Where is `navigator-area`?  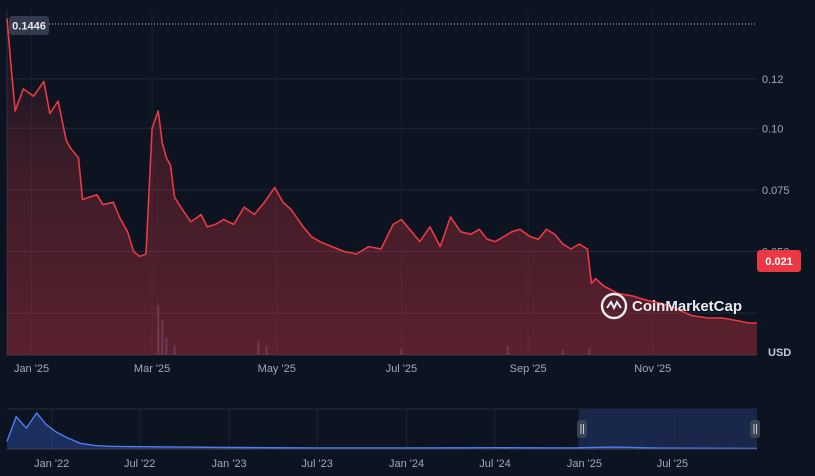
navigator-area is located at coordinates (382, 430).